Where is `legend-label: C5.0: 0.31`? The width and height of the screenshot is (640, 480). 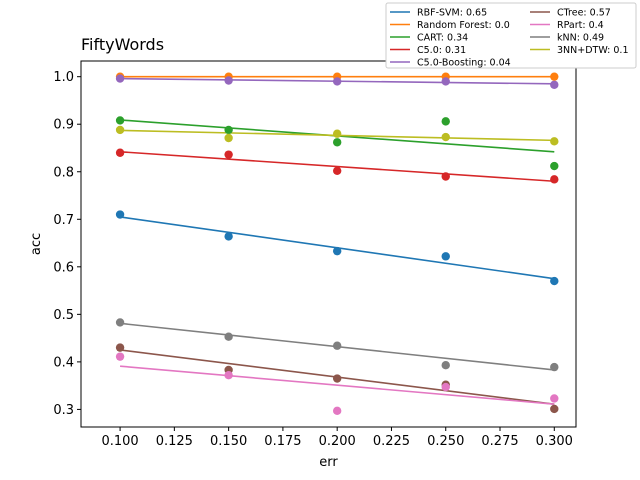
legend-label: C5.0: 0.31 is located at coordinates (441, 50).